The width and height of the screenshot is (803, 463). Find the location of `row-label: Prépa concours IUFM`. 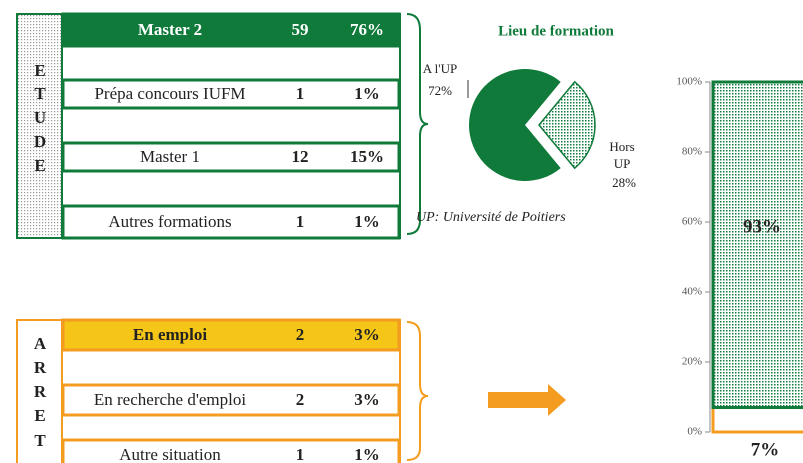

row-label: Prépa concours IUFM is located at coordinates (169, 93).